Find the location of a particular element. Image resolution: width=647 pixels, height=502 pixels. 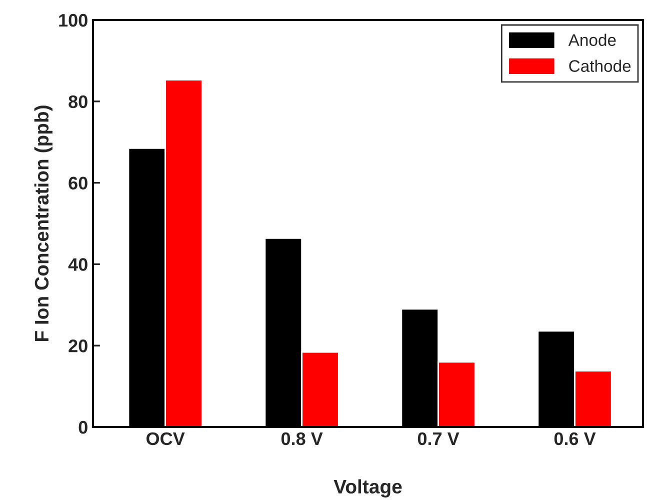

x-tick-label: 0.8 V is located at coordinates (302, 439).